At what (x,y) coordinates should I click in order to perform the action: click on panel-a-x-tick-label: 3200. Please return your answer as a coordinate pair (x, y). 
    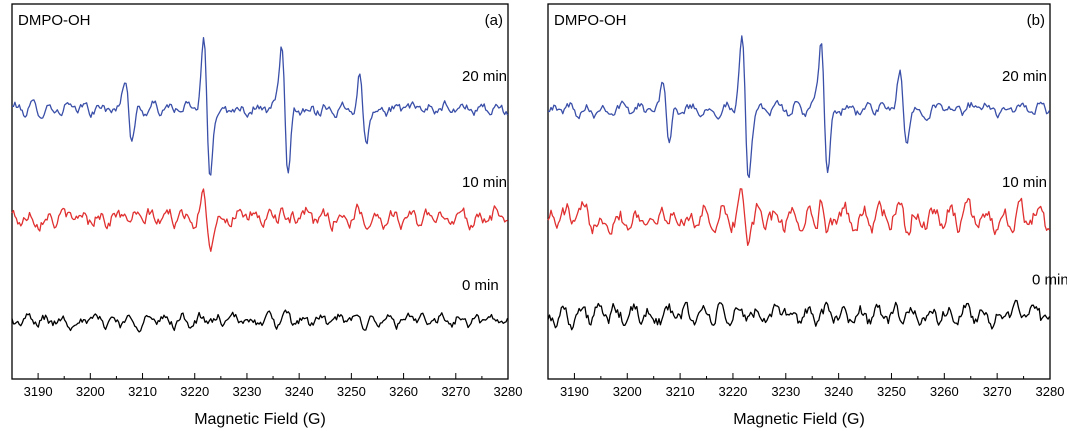
    Looking at the image, I should click on (90, 391).